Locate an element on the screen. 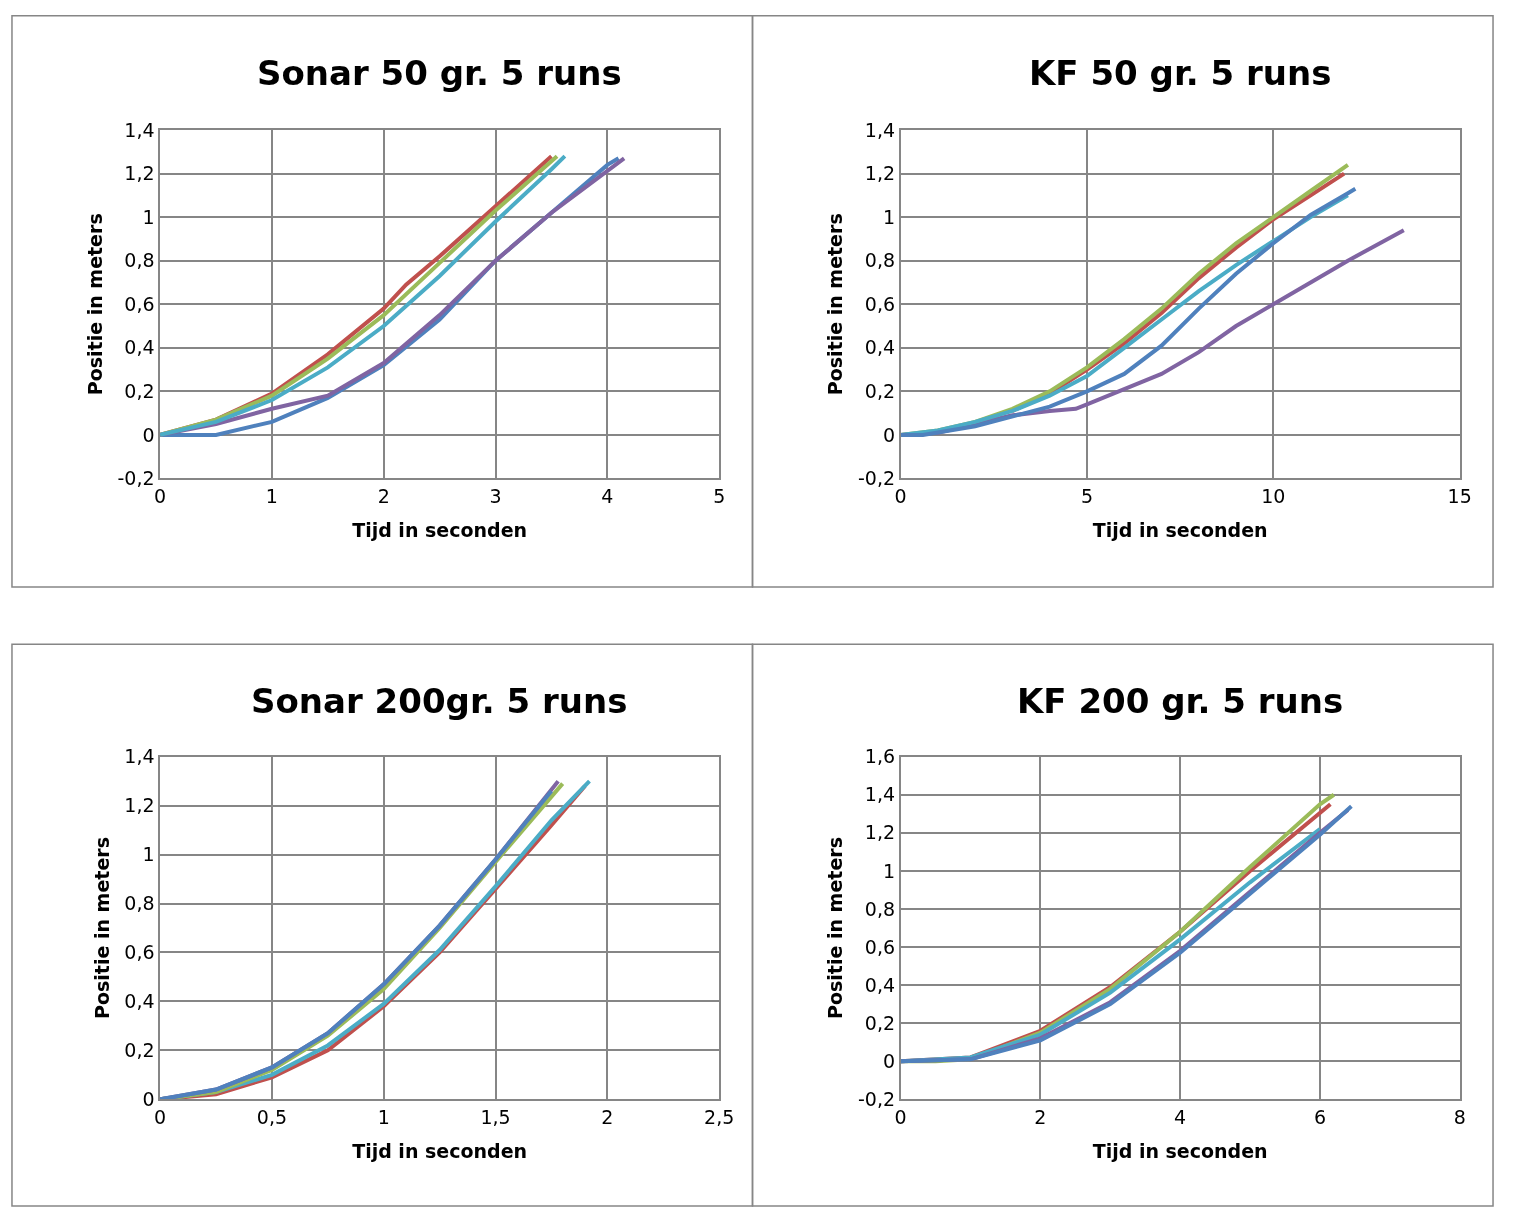  x-tick-label: 15 is located at coordinates (1459, 496).